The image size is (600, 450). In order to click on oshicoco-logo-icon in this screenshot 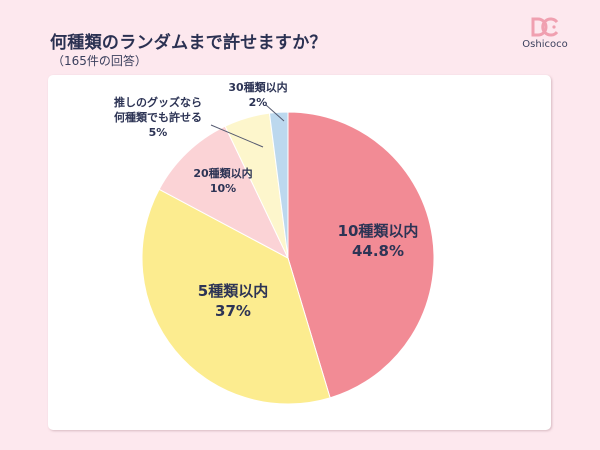, I will do `click(545, 27)`.